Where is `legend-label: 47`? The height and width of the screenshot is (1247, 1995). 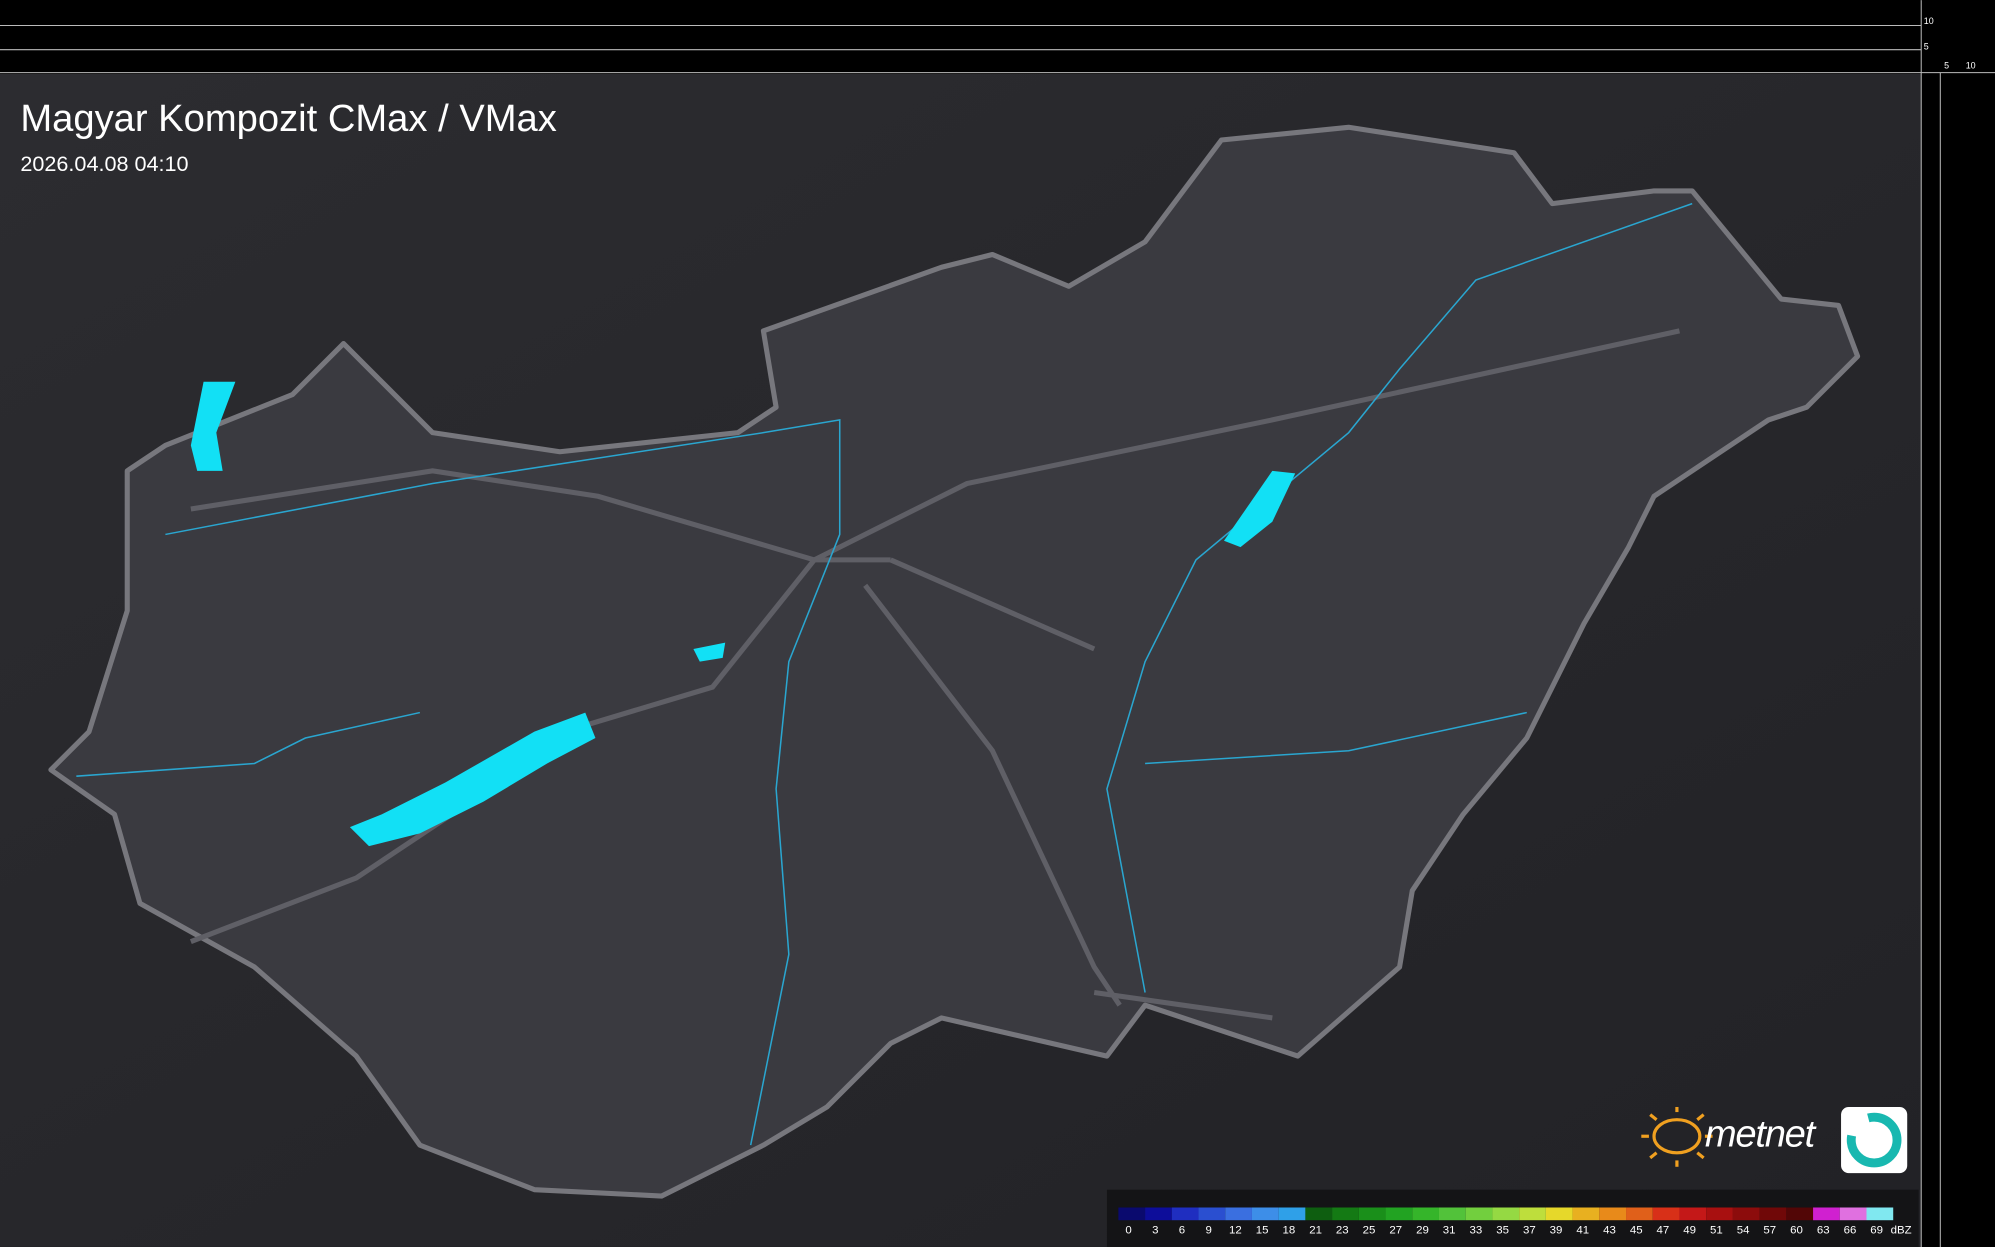 legend-label: 47 is located at coordinates (1663, 1230).